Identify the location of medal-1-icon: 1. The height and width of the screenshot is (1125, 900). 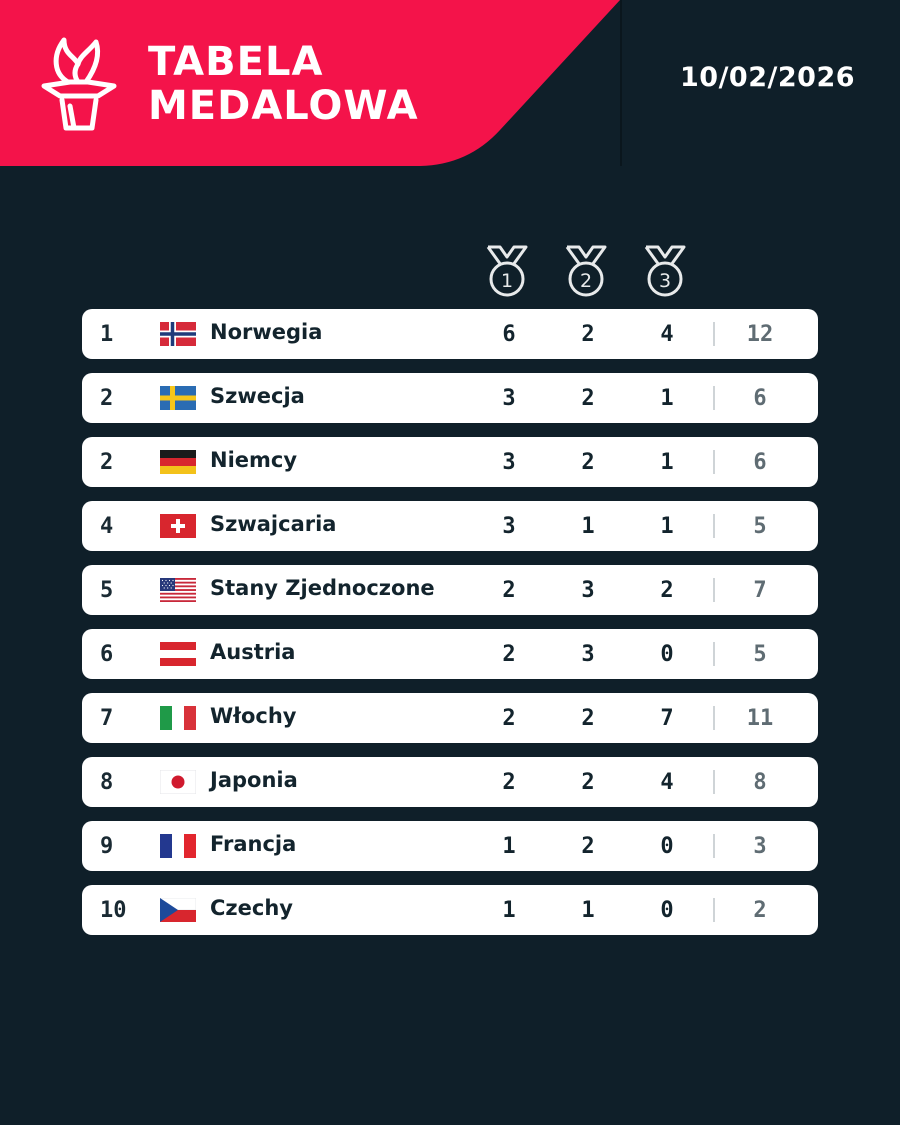
(507, 271).